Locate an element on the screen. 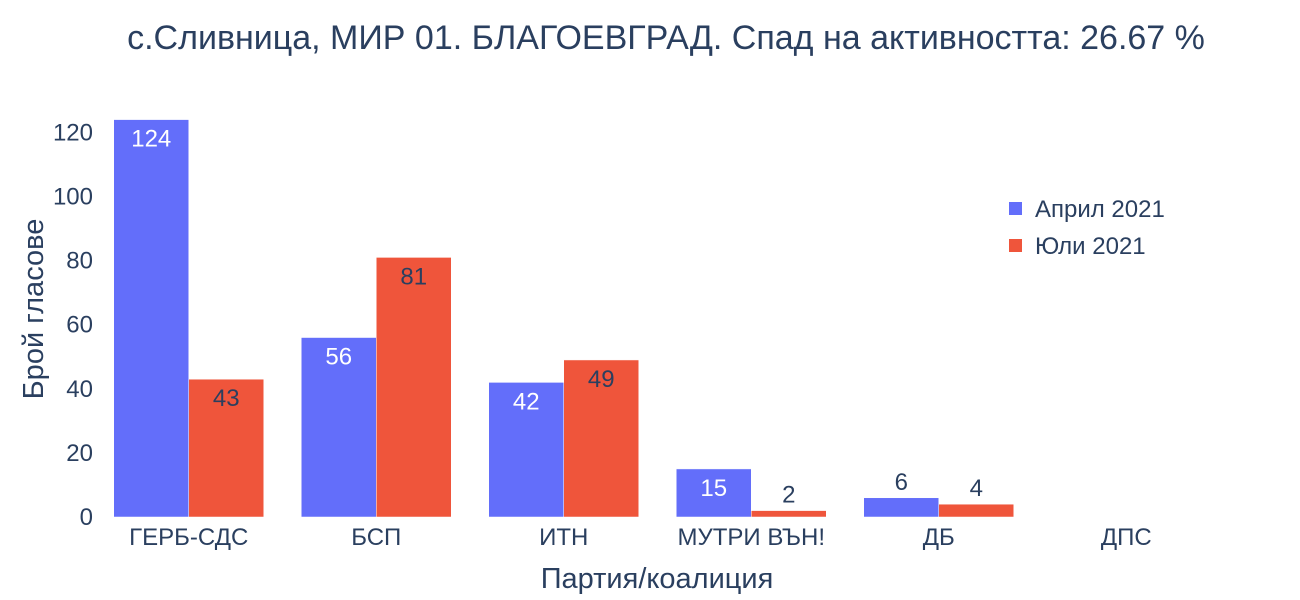  bar-data-label: 43 is located at coordinates (226, 398).